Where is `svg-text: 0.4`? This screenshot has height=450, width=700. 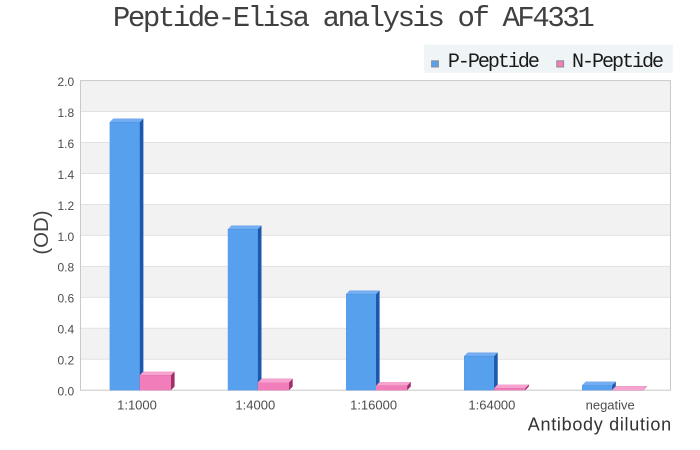 svg-text: 0.4 is located at coordinates (66, 330).